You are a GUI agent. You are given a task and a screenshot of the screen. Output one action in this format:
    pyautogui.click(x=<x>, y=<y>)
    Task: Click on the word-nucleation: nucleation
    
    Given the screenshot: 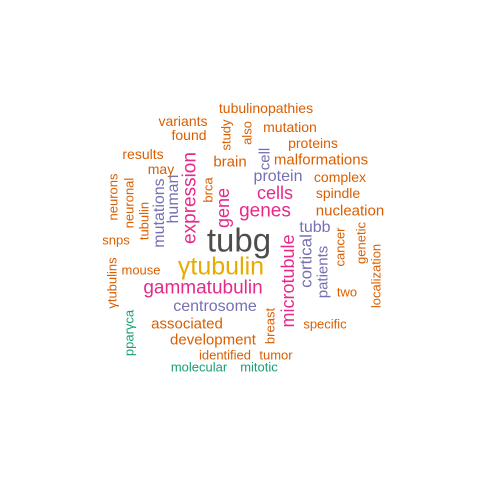 What is the action you would take?
    pyautogui.click(x=350, y=211)
    